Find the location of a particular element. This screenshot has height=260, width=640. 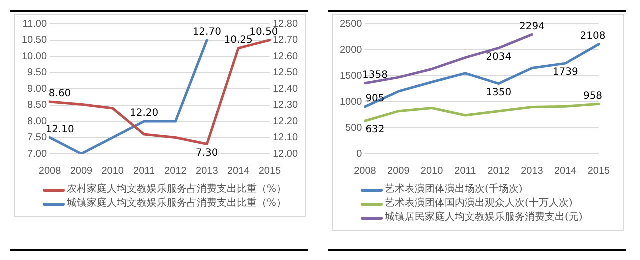

legend-label: 艺术表演团体演出场次(千场次) is located at coordinates (454, 190).